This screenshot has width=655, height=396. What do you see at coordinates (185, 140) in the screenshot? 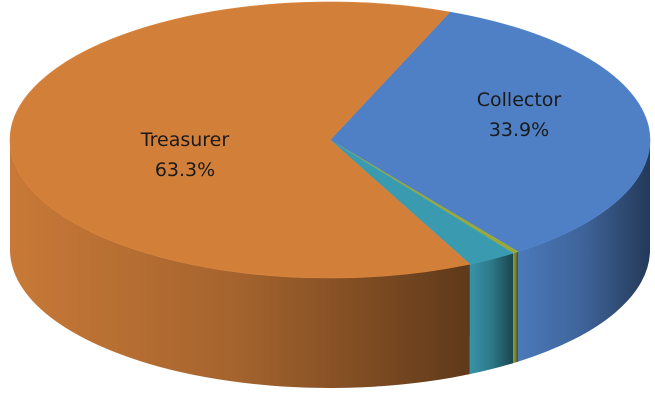
I see `label-treasurer-name: Treasurer` at bounding box center [185, 140].